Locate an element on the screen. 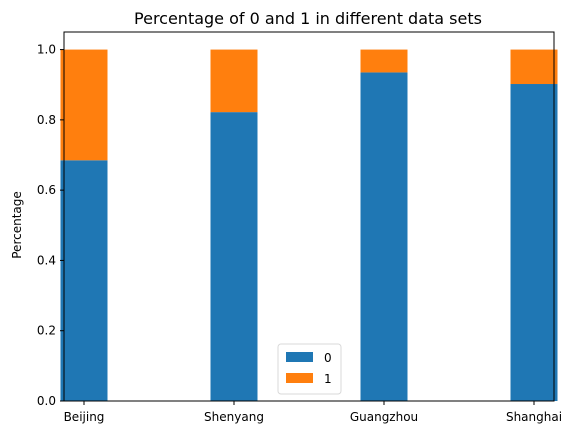 Image resolution: width=567 pixels, height=435 pixels. x-tick-label-guangzhou: Guangzhou is located at coordinates (384, 417).